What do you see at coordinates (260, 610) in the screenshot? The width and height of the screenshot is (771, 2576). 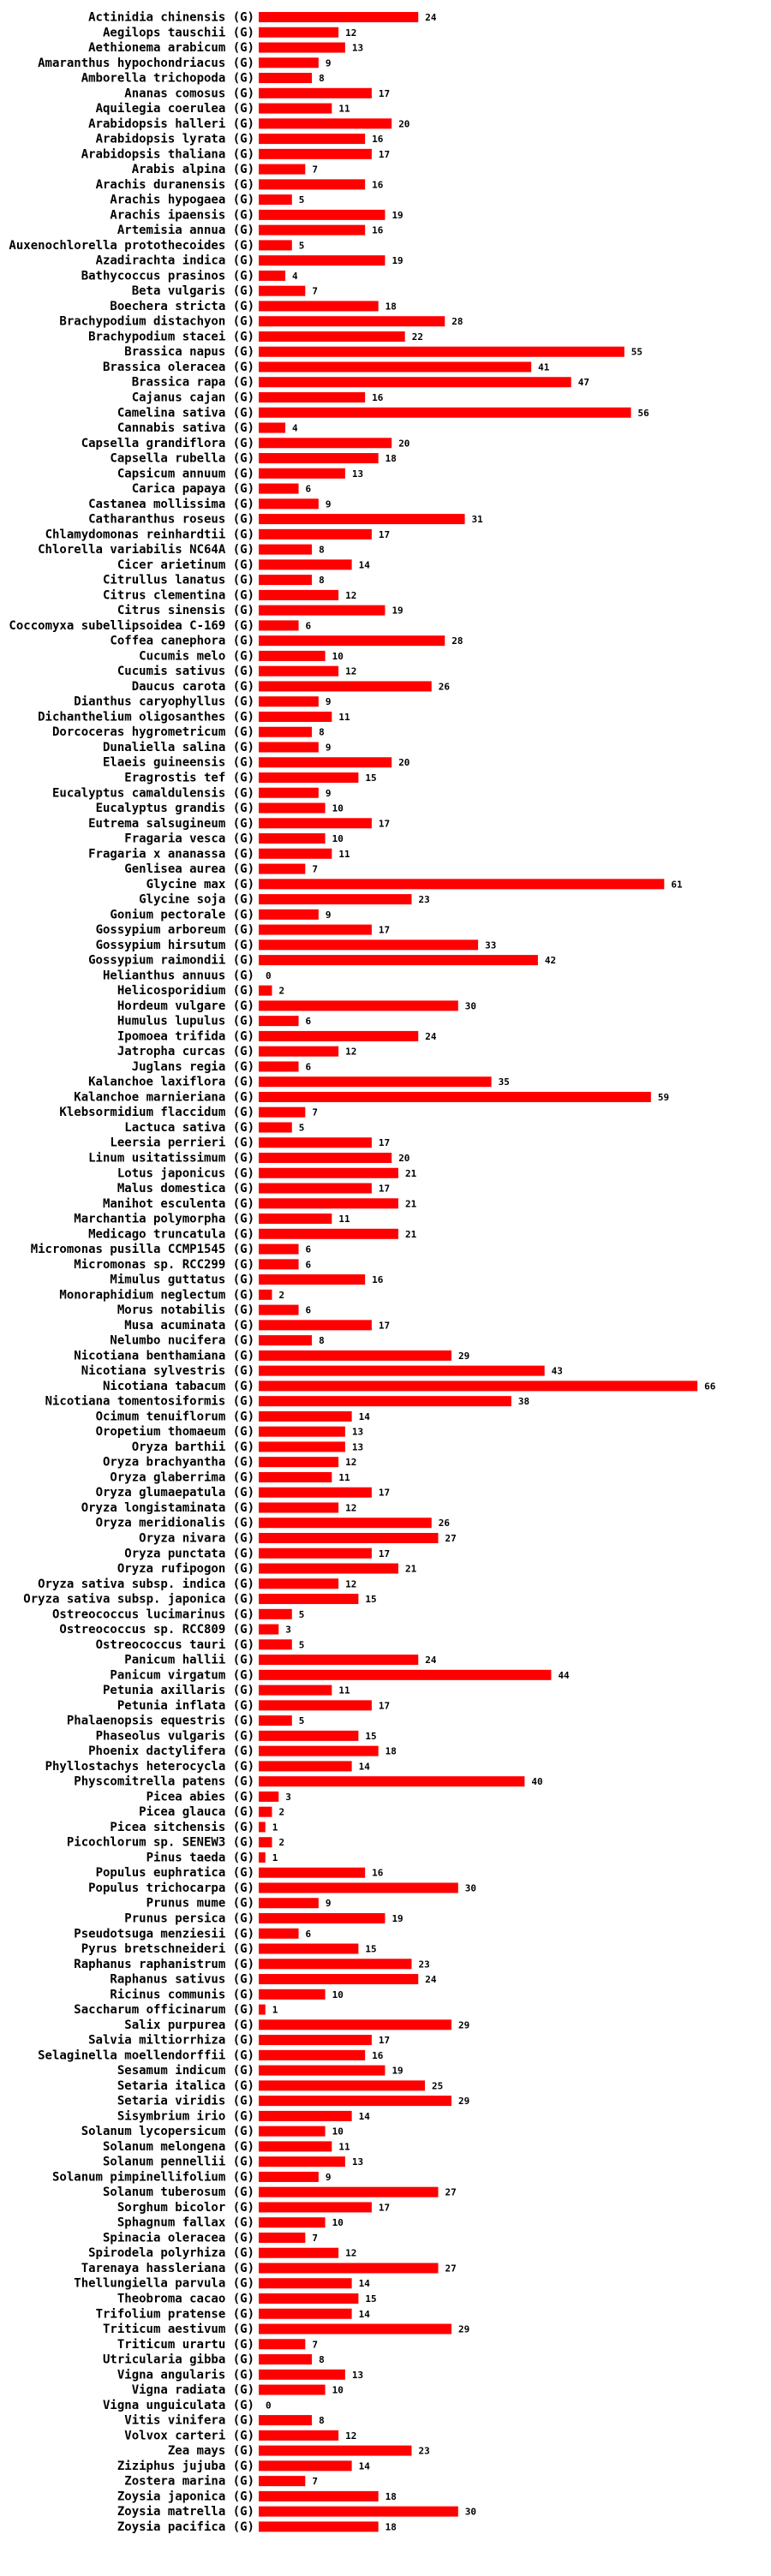 I see `bar-row: Citrus sinensis (G) 19` at bounding box center [260, 610].